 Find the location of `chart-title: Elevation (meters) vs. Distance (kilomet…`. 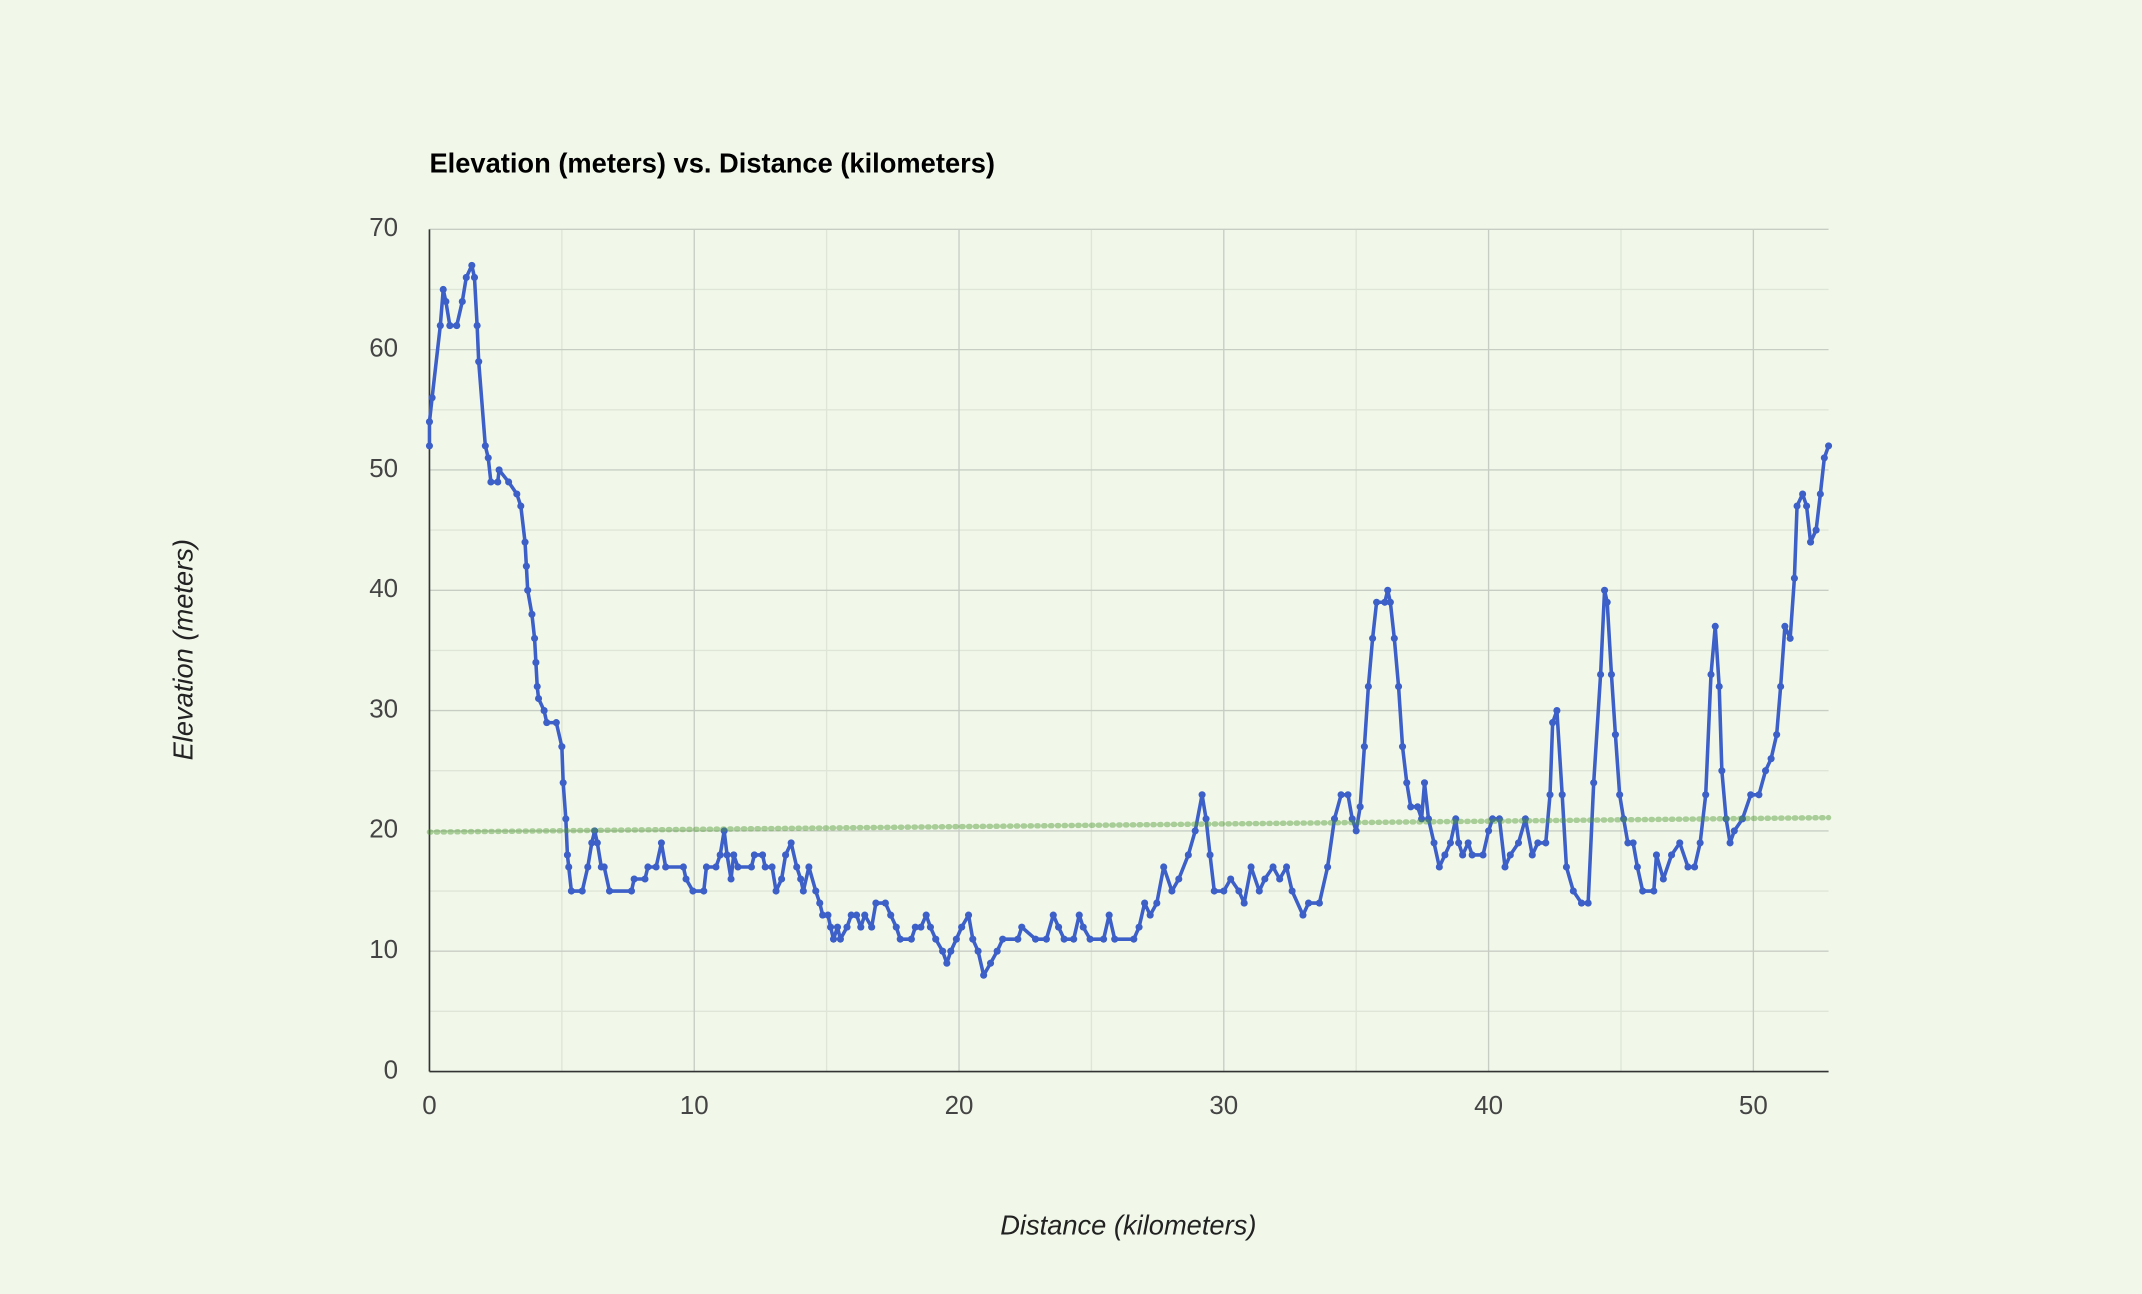

chart-title: Elevation (meters) vs. Distance (kilomet… is located at coordinates (712, 162).